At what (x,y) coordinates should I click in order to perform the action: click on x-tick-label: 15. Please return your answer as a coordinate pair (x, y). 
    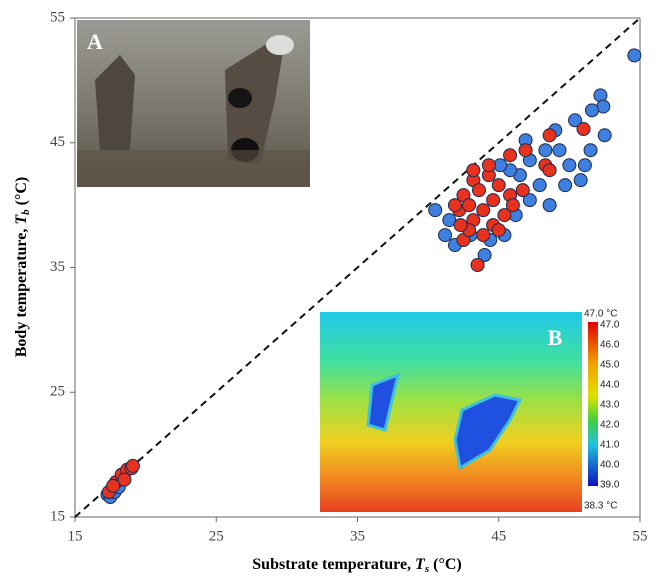
    Looking at the image, I should click on (75, 536).